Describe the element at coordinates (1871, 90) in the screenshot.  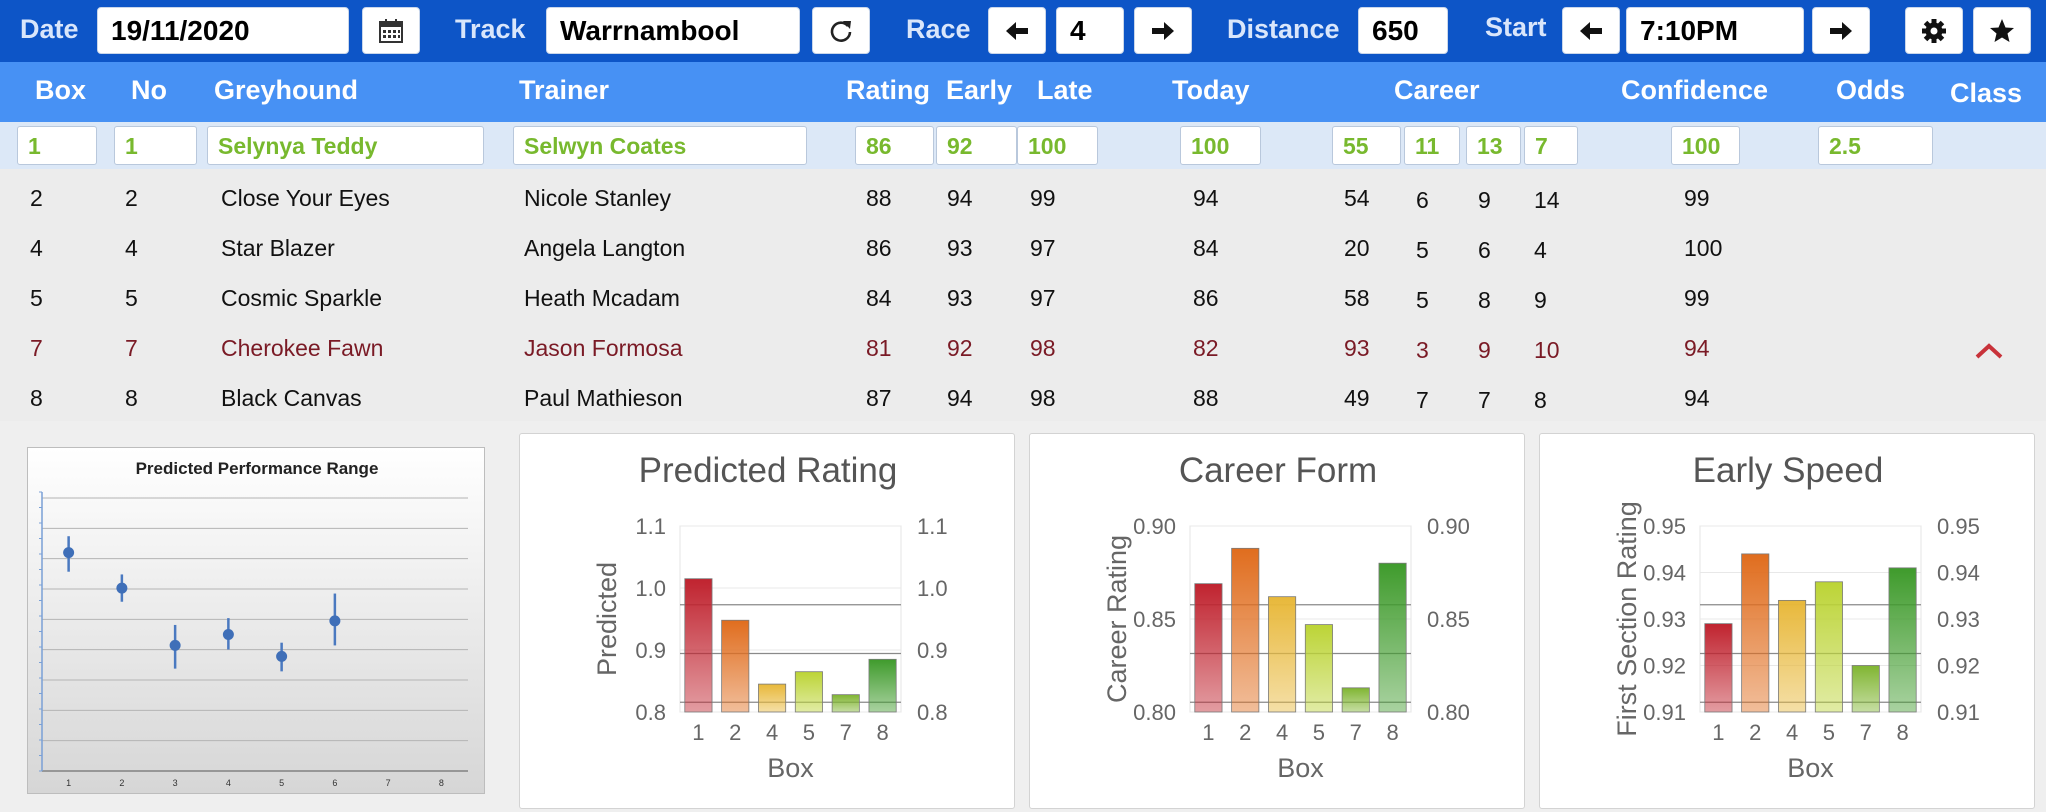
I see `header-odds: Odds` at that location.